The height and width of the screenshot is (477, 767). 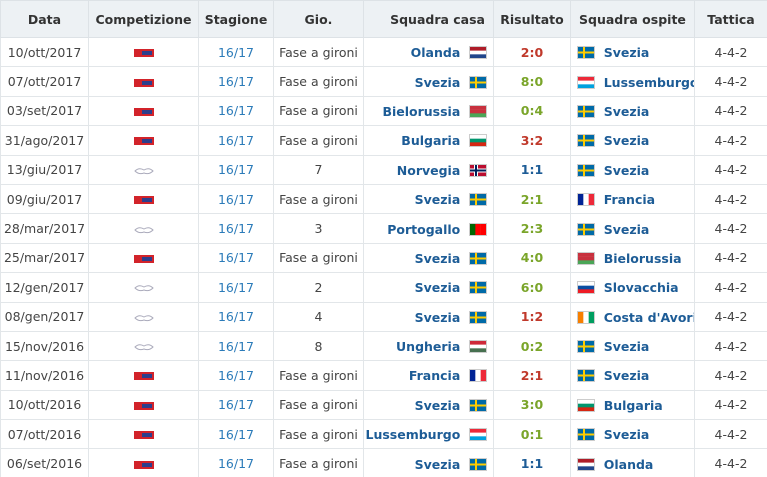 What do you see at coordinates (632, 19) in the screenshot?
I see `column-header: Squadra ospite` at bounding box center [632, 19].